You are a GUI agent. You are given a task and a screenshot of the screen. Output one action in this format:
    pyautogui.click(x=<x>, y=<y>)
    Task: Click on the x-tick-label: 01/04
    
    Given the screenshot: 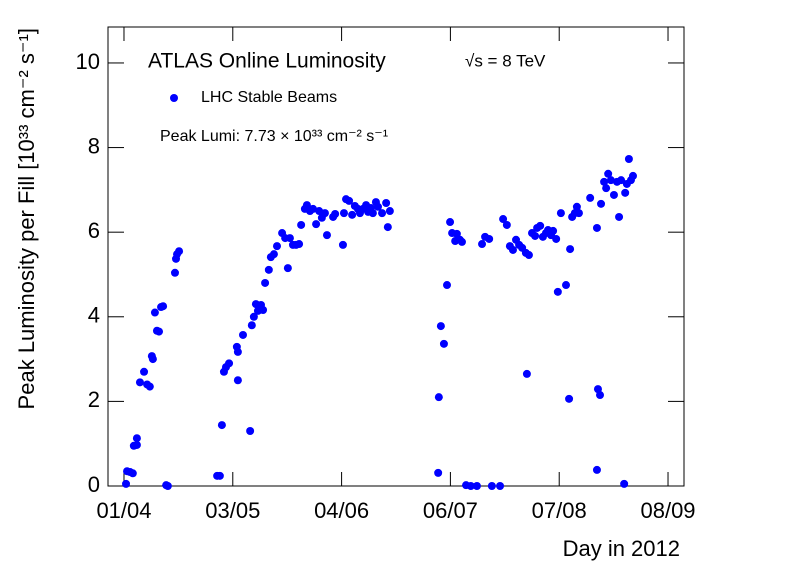 What is the action you would take?
    pyautogui.click(x=123, y=510)
    